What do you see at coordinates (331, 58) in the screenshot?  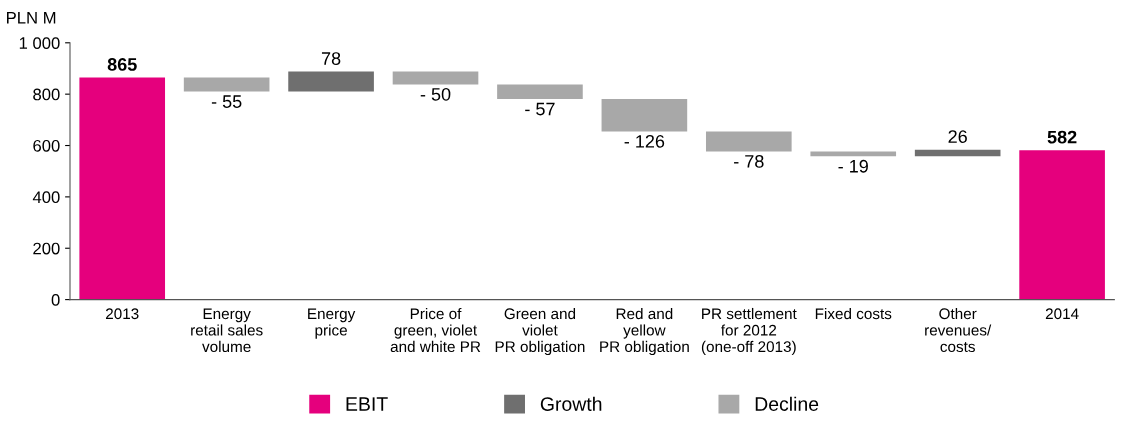 I see `data-label: 78` at bounding box center [331, 58].